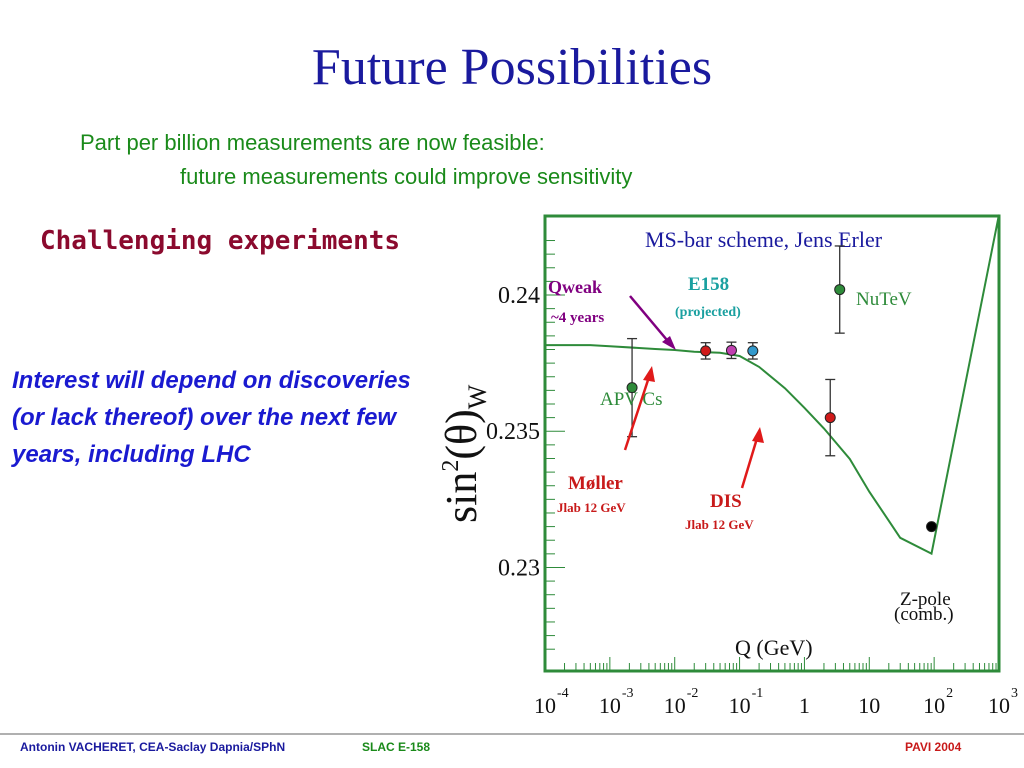 The width and height of the screenshot is (1024, 768). Describe the element at coordinates (563, 693) in the screenshot. I see `x-tick-exponent: -4` at that location.